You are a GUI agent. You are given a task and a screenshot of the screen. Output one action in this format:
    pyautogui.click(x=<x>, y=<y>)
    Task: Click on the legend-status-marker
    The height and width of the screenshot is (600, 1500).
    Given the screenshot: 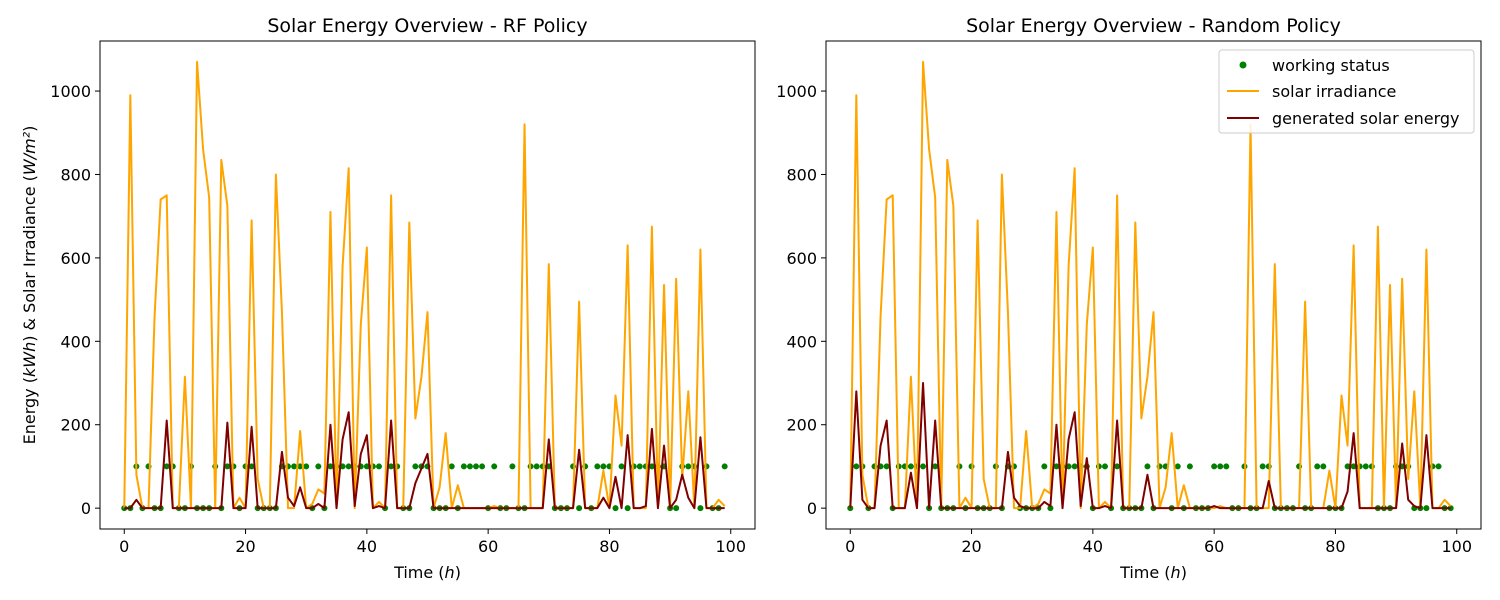 What is the action you would take?
    pyautogui.click(x=1243, y=65)
    